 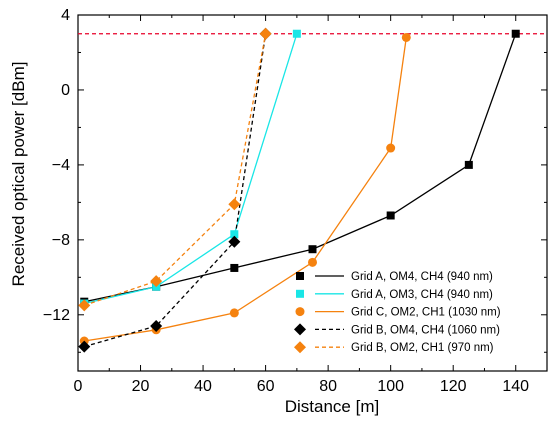 I want to click on y-tick-label: −4, so click(x=61, y=165).